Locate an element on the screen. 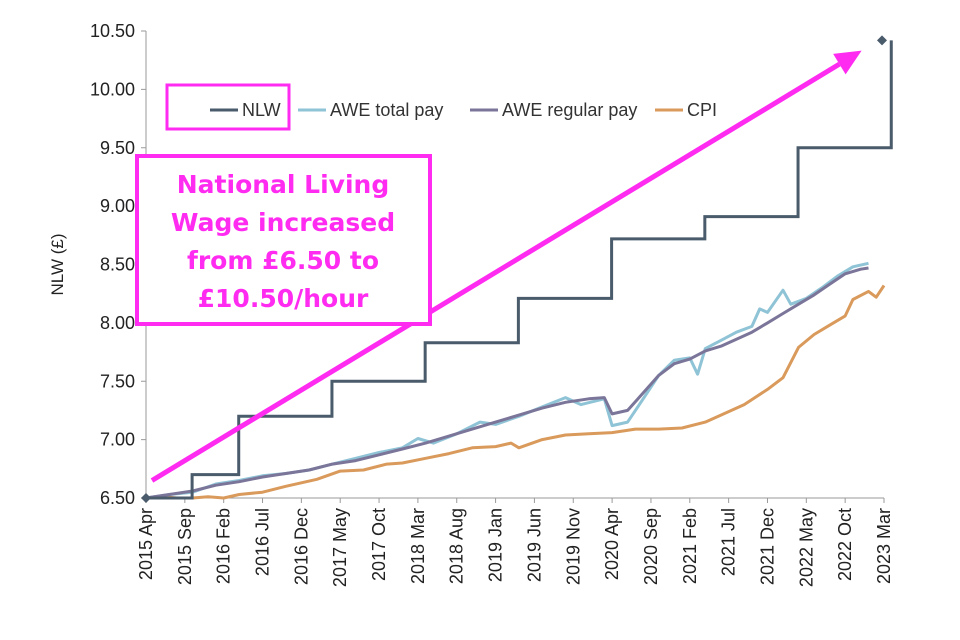  x-tick-label: 2015 Apr is located at coordinates (146, 544).